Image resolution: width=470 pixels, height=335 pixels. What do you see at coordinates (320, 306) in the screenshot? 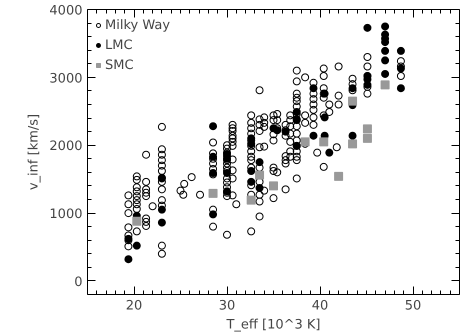
I see `x-tick-label: 40` at bounding box center [320, 306].